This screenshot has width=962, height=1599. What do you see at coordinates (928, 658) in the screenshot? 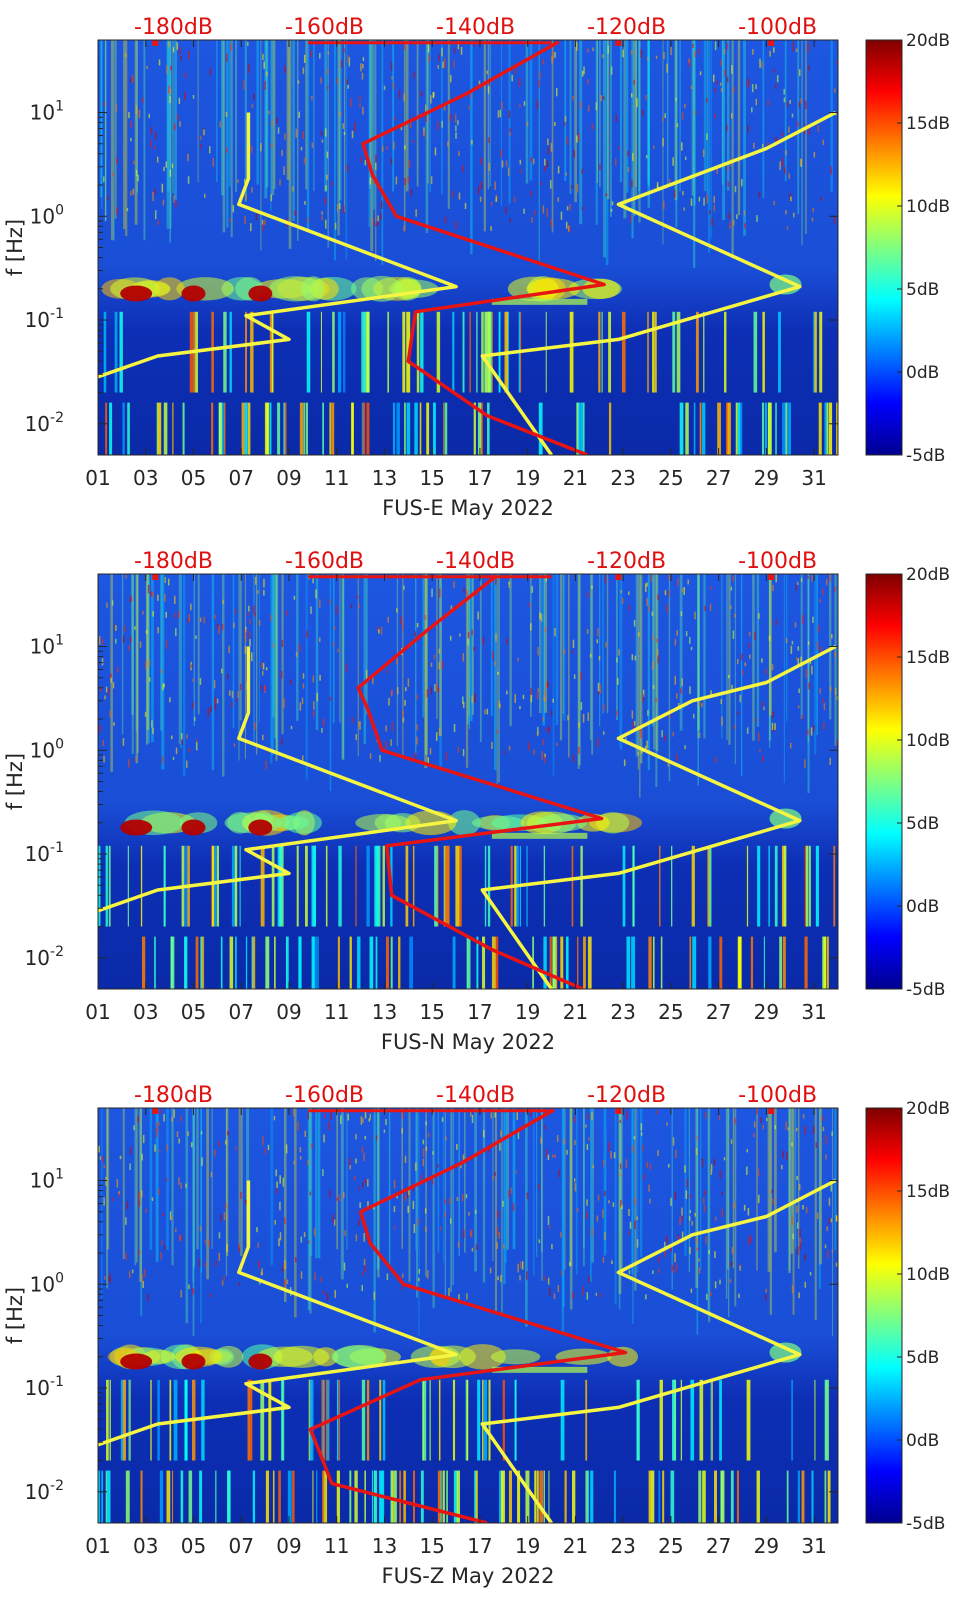
I see `colorbar-tick-label: 15dB` at bounding box center [928, 658].